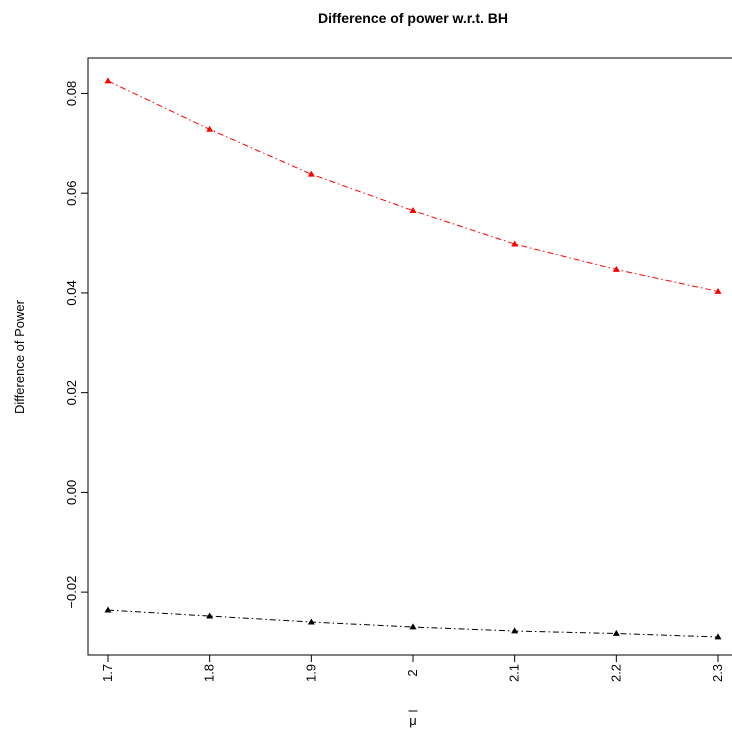 This screenshot has width=732, height=733. I want to click on x-tick-label: 2.3, so click(717, 673).